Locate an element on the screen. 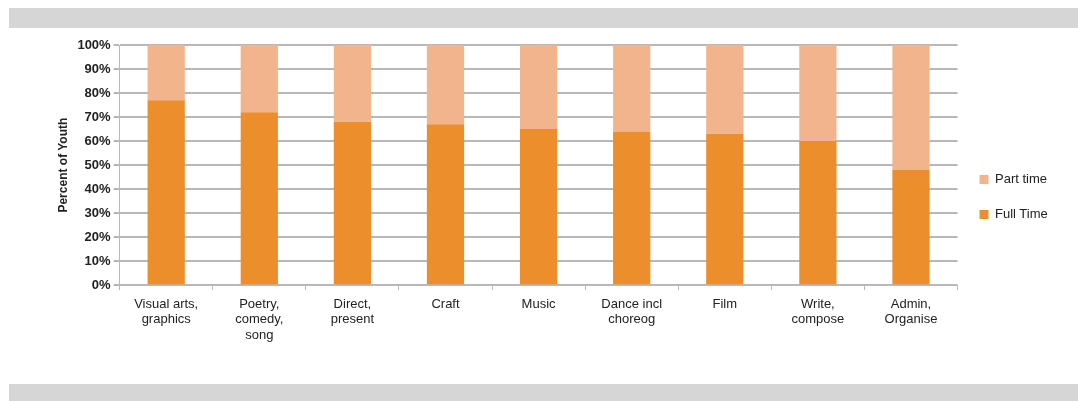 This screenshot has width=1078, height=401. y-tick-label: 100% is located at coordinates (94, 44).